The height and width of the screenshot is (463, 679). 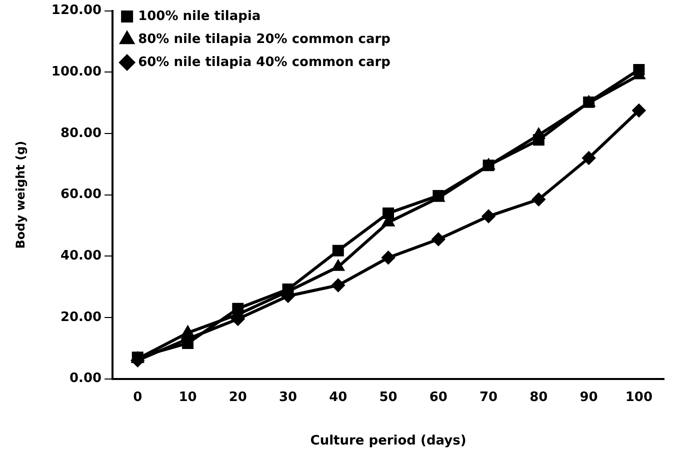 I want to click on y-tick-label: 0.00, so click(x=85, y=378).